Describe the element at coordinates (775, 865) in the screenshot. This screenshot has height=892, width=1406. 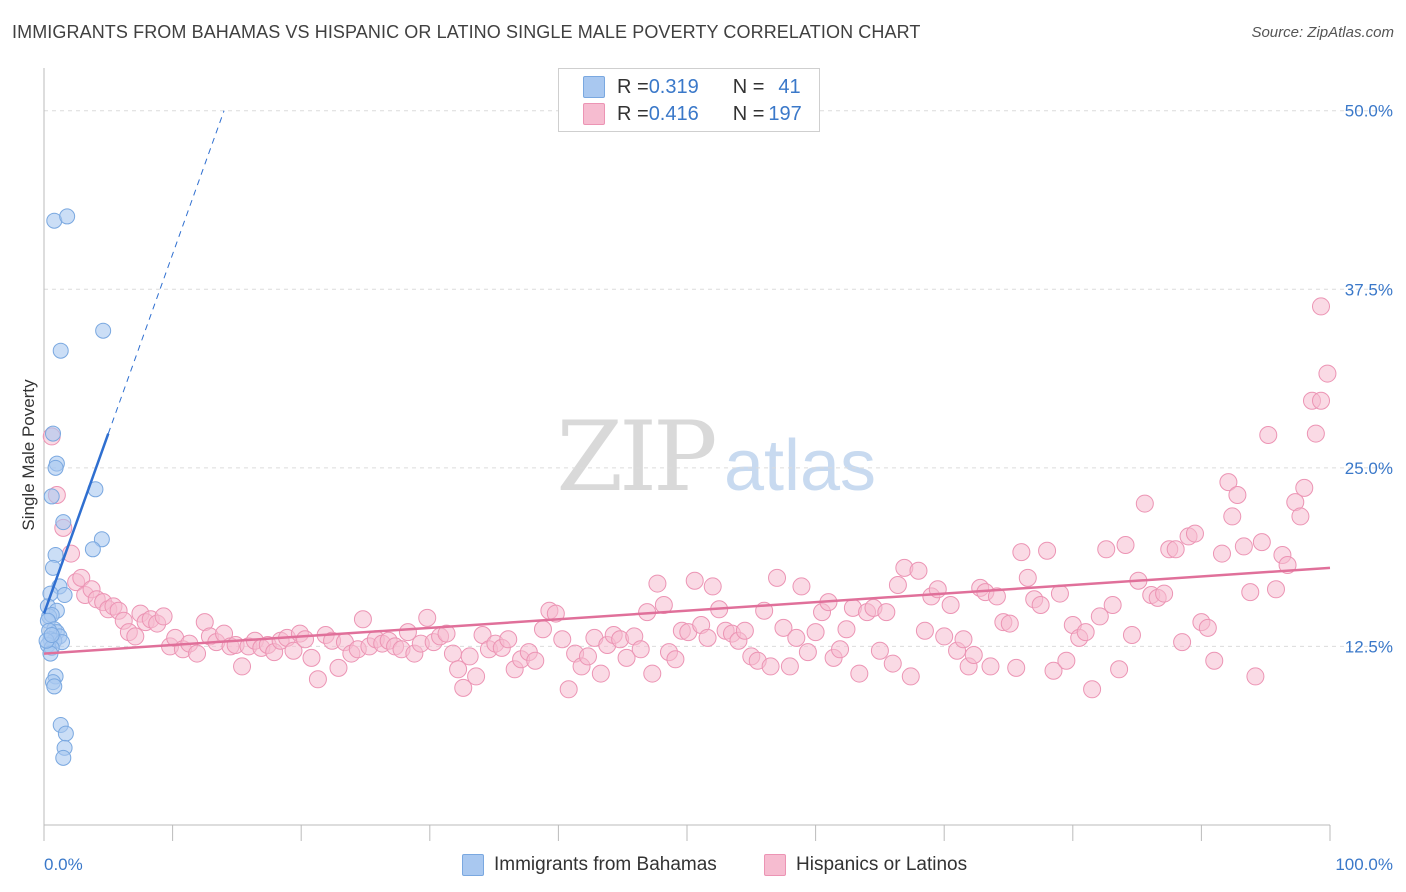
I see `bottom-legend-swatch-hispanic` at that location.